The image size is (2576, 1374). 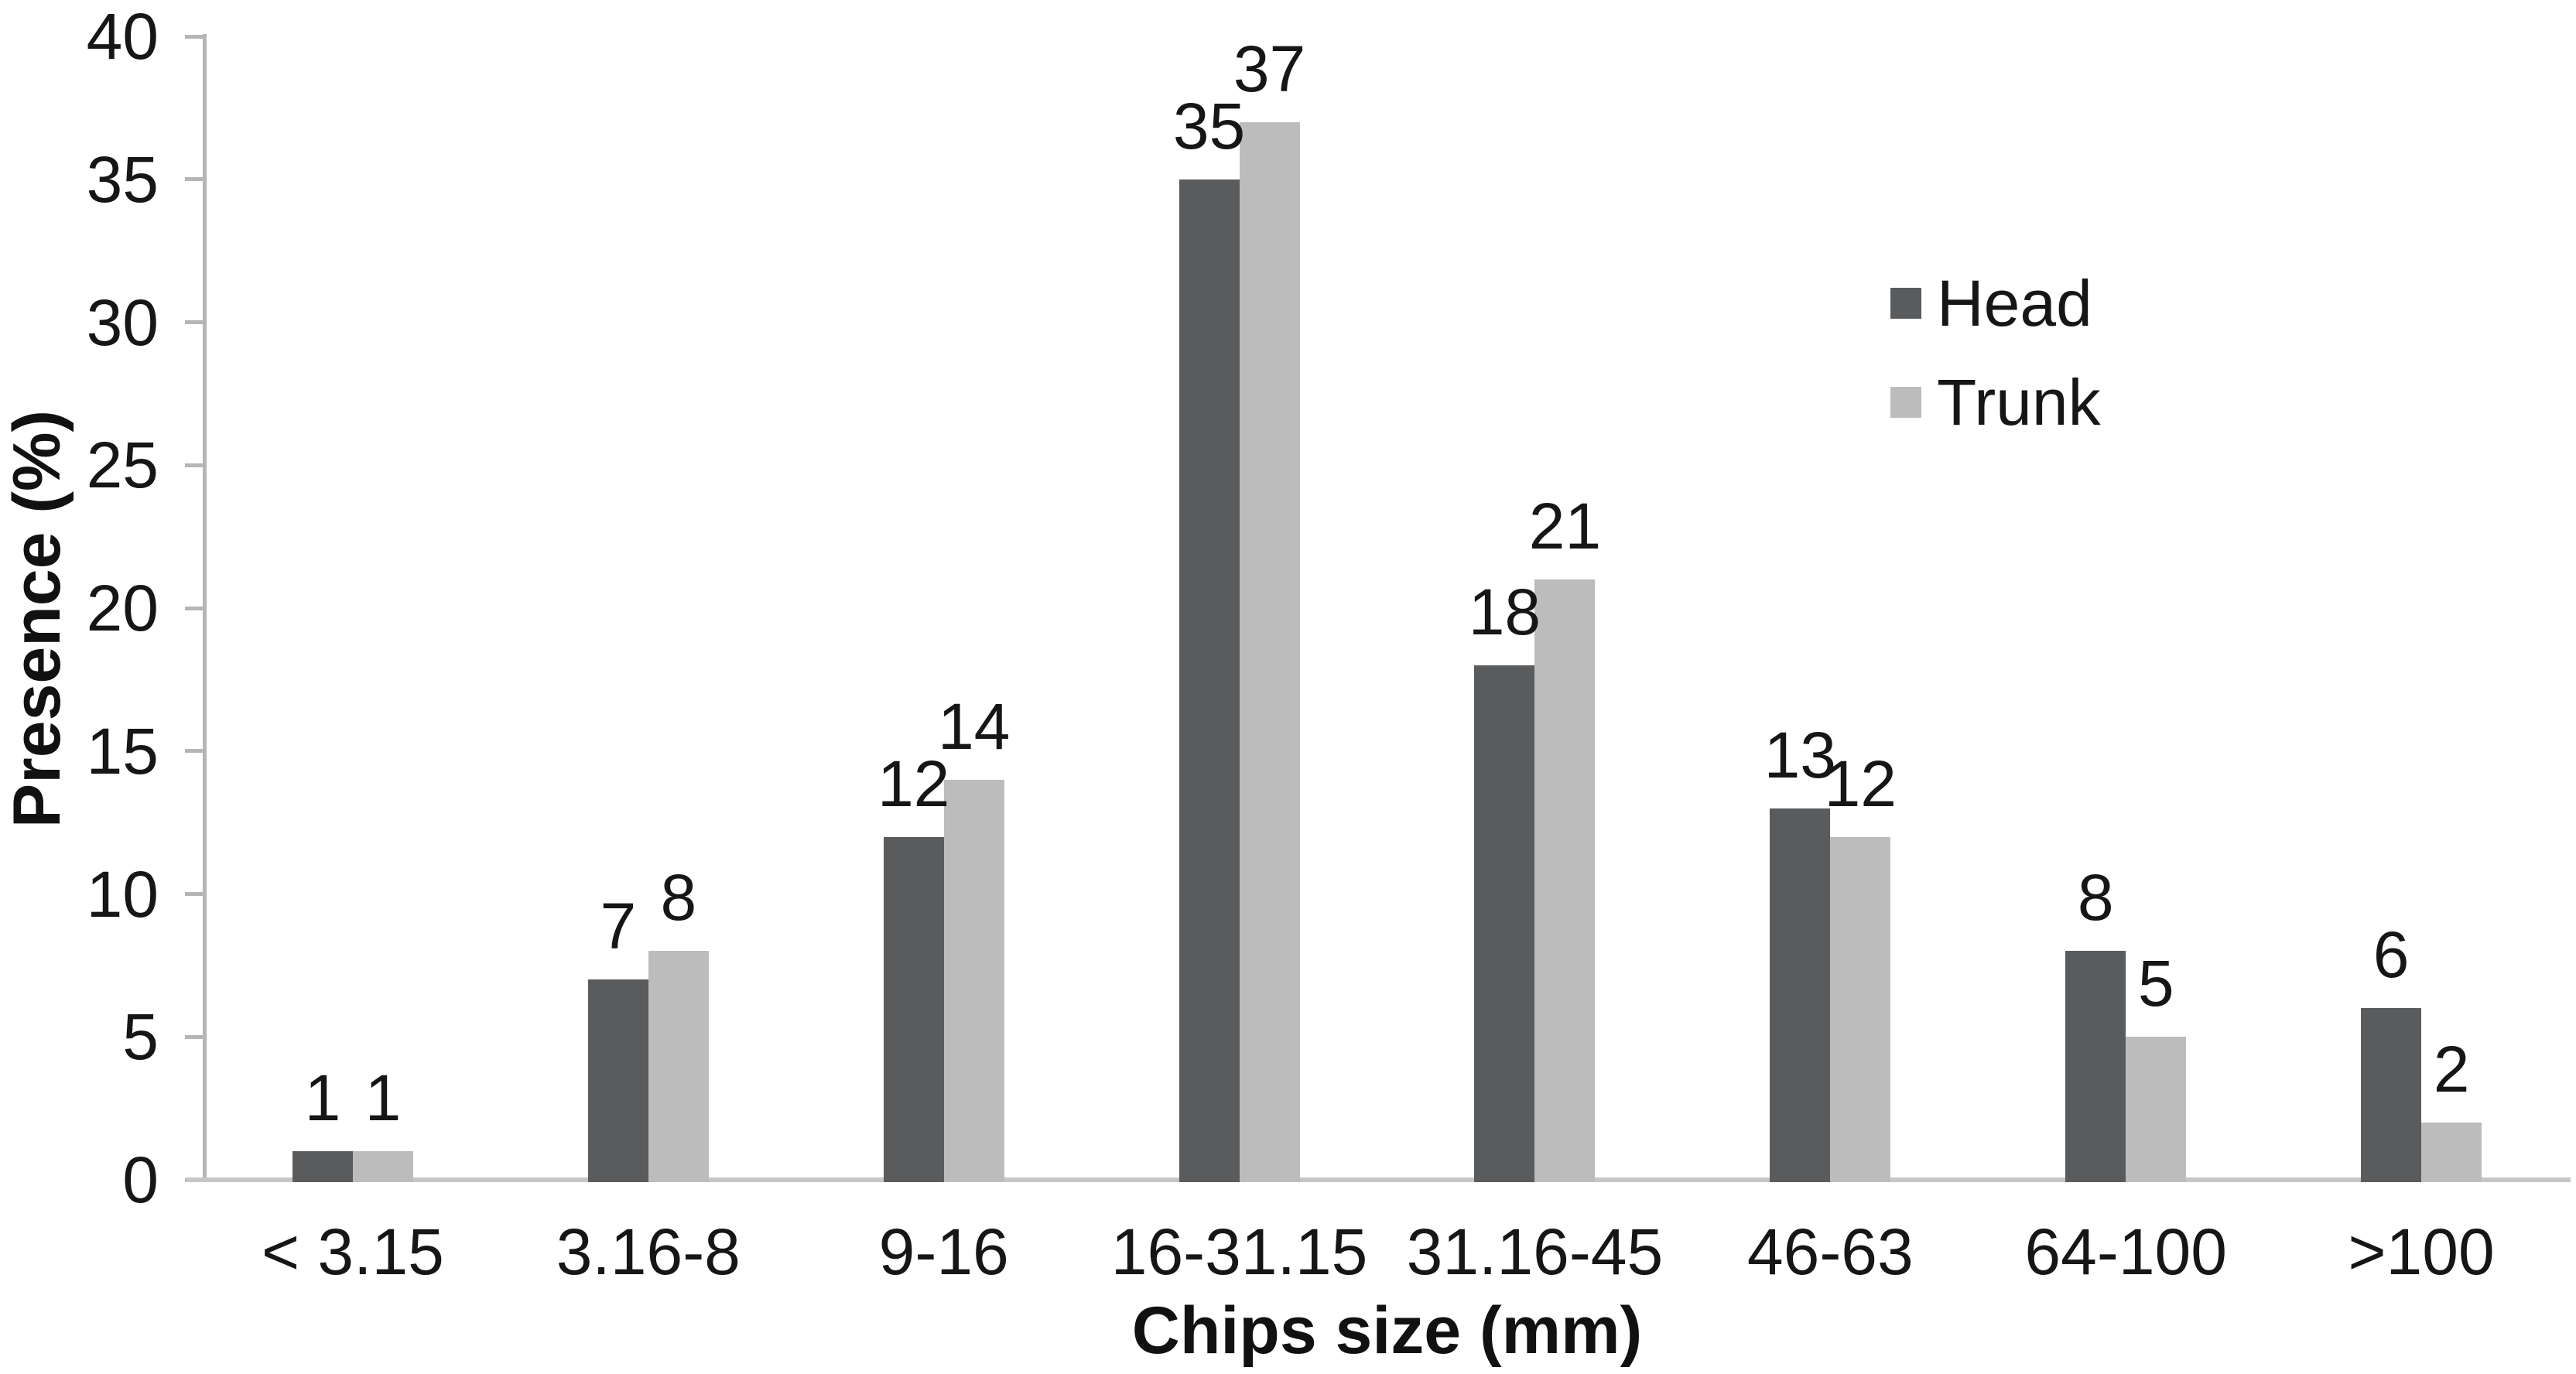 What do you see at coordinates (323, 1098) in the screenshot?
I see `data-label-head-1: 1` at bounding box center [323, 1098].